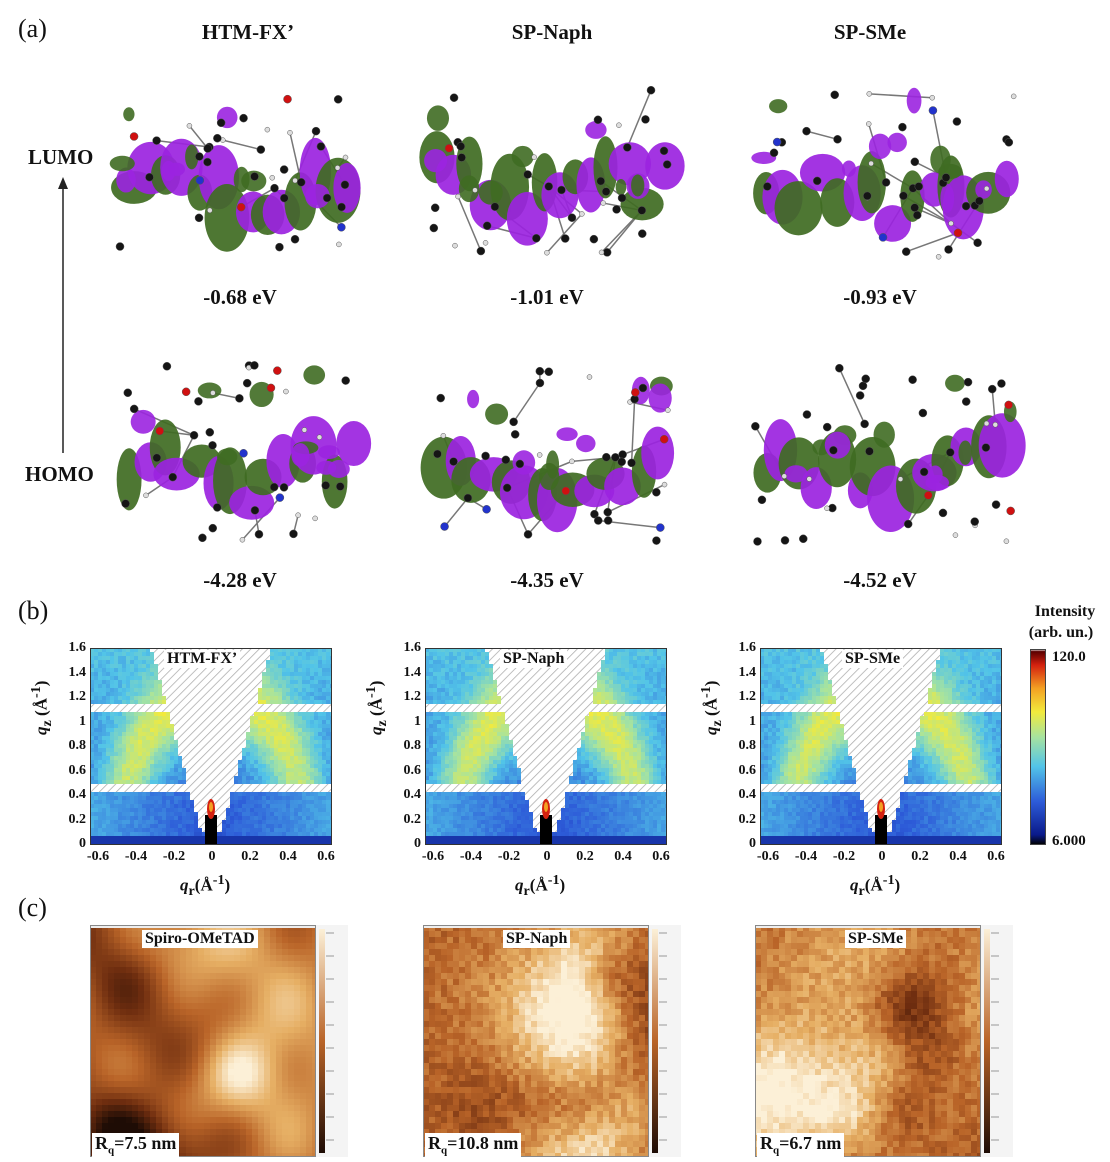 The height and width of the screenshot is (1162, 1110). Describe the element at coordinates (547, 580) in the screenshot. I see `homo-energy-2: -4.35 eV` at that location.